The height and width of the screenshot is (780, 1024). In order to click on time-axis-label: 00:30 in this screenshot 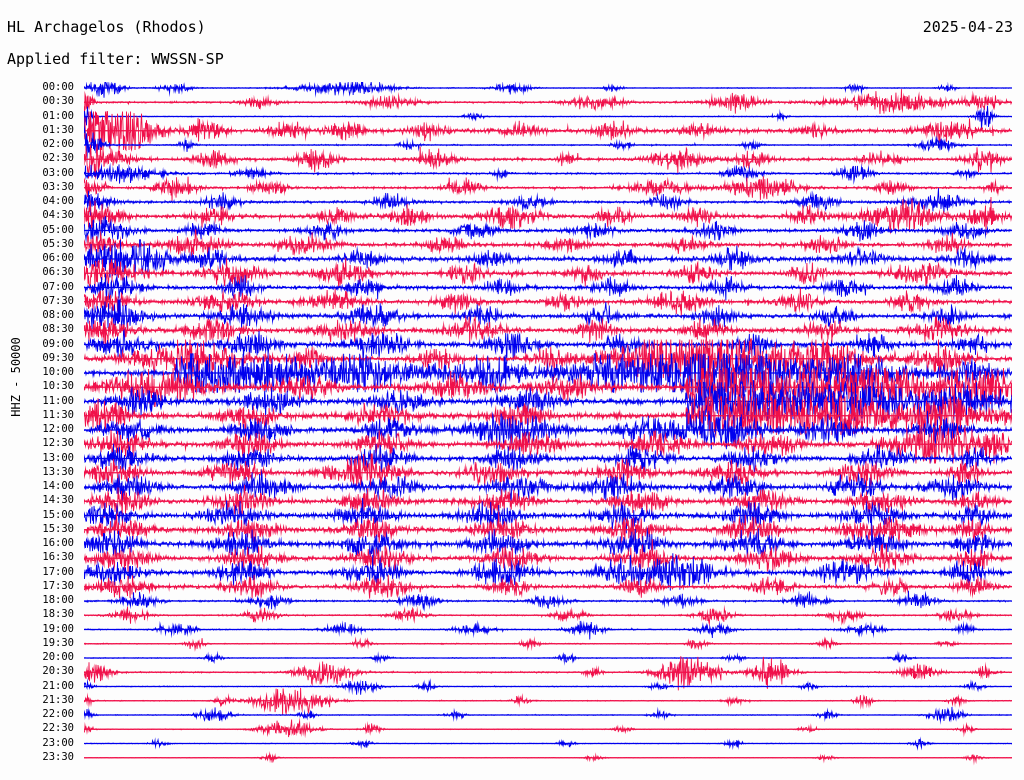, I will do `click(58, 101)`.